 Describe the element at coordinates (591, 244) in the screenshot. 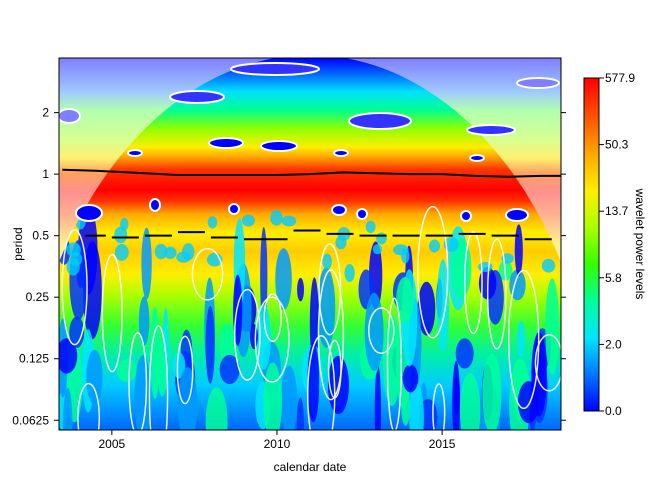

I see `colorbar-scale` at that location.